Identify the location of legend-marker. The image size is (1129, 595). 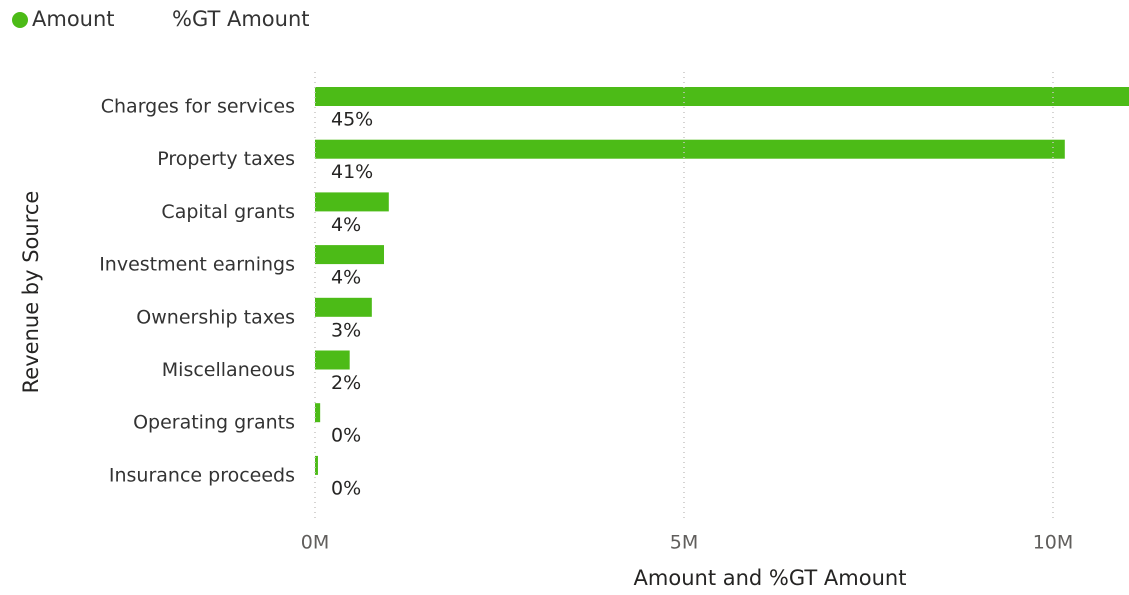
(20, 20).